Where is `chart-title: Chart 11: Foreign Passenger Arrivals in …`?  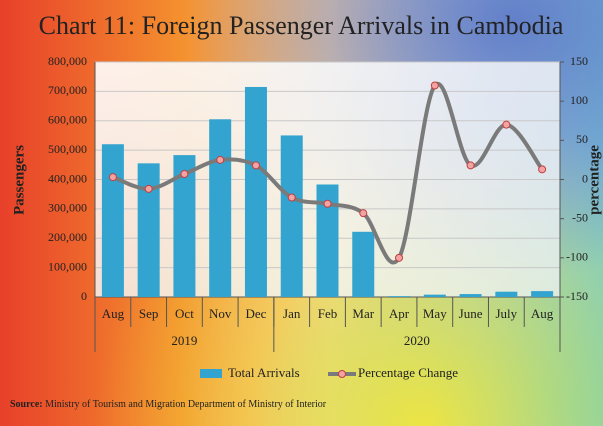 chart-title: Chart 11: Foreign Passenger Arrivals in … is located at coordinates (301, 25).